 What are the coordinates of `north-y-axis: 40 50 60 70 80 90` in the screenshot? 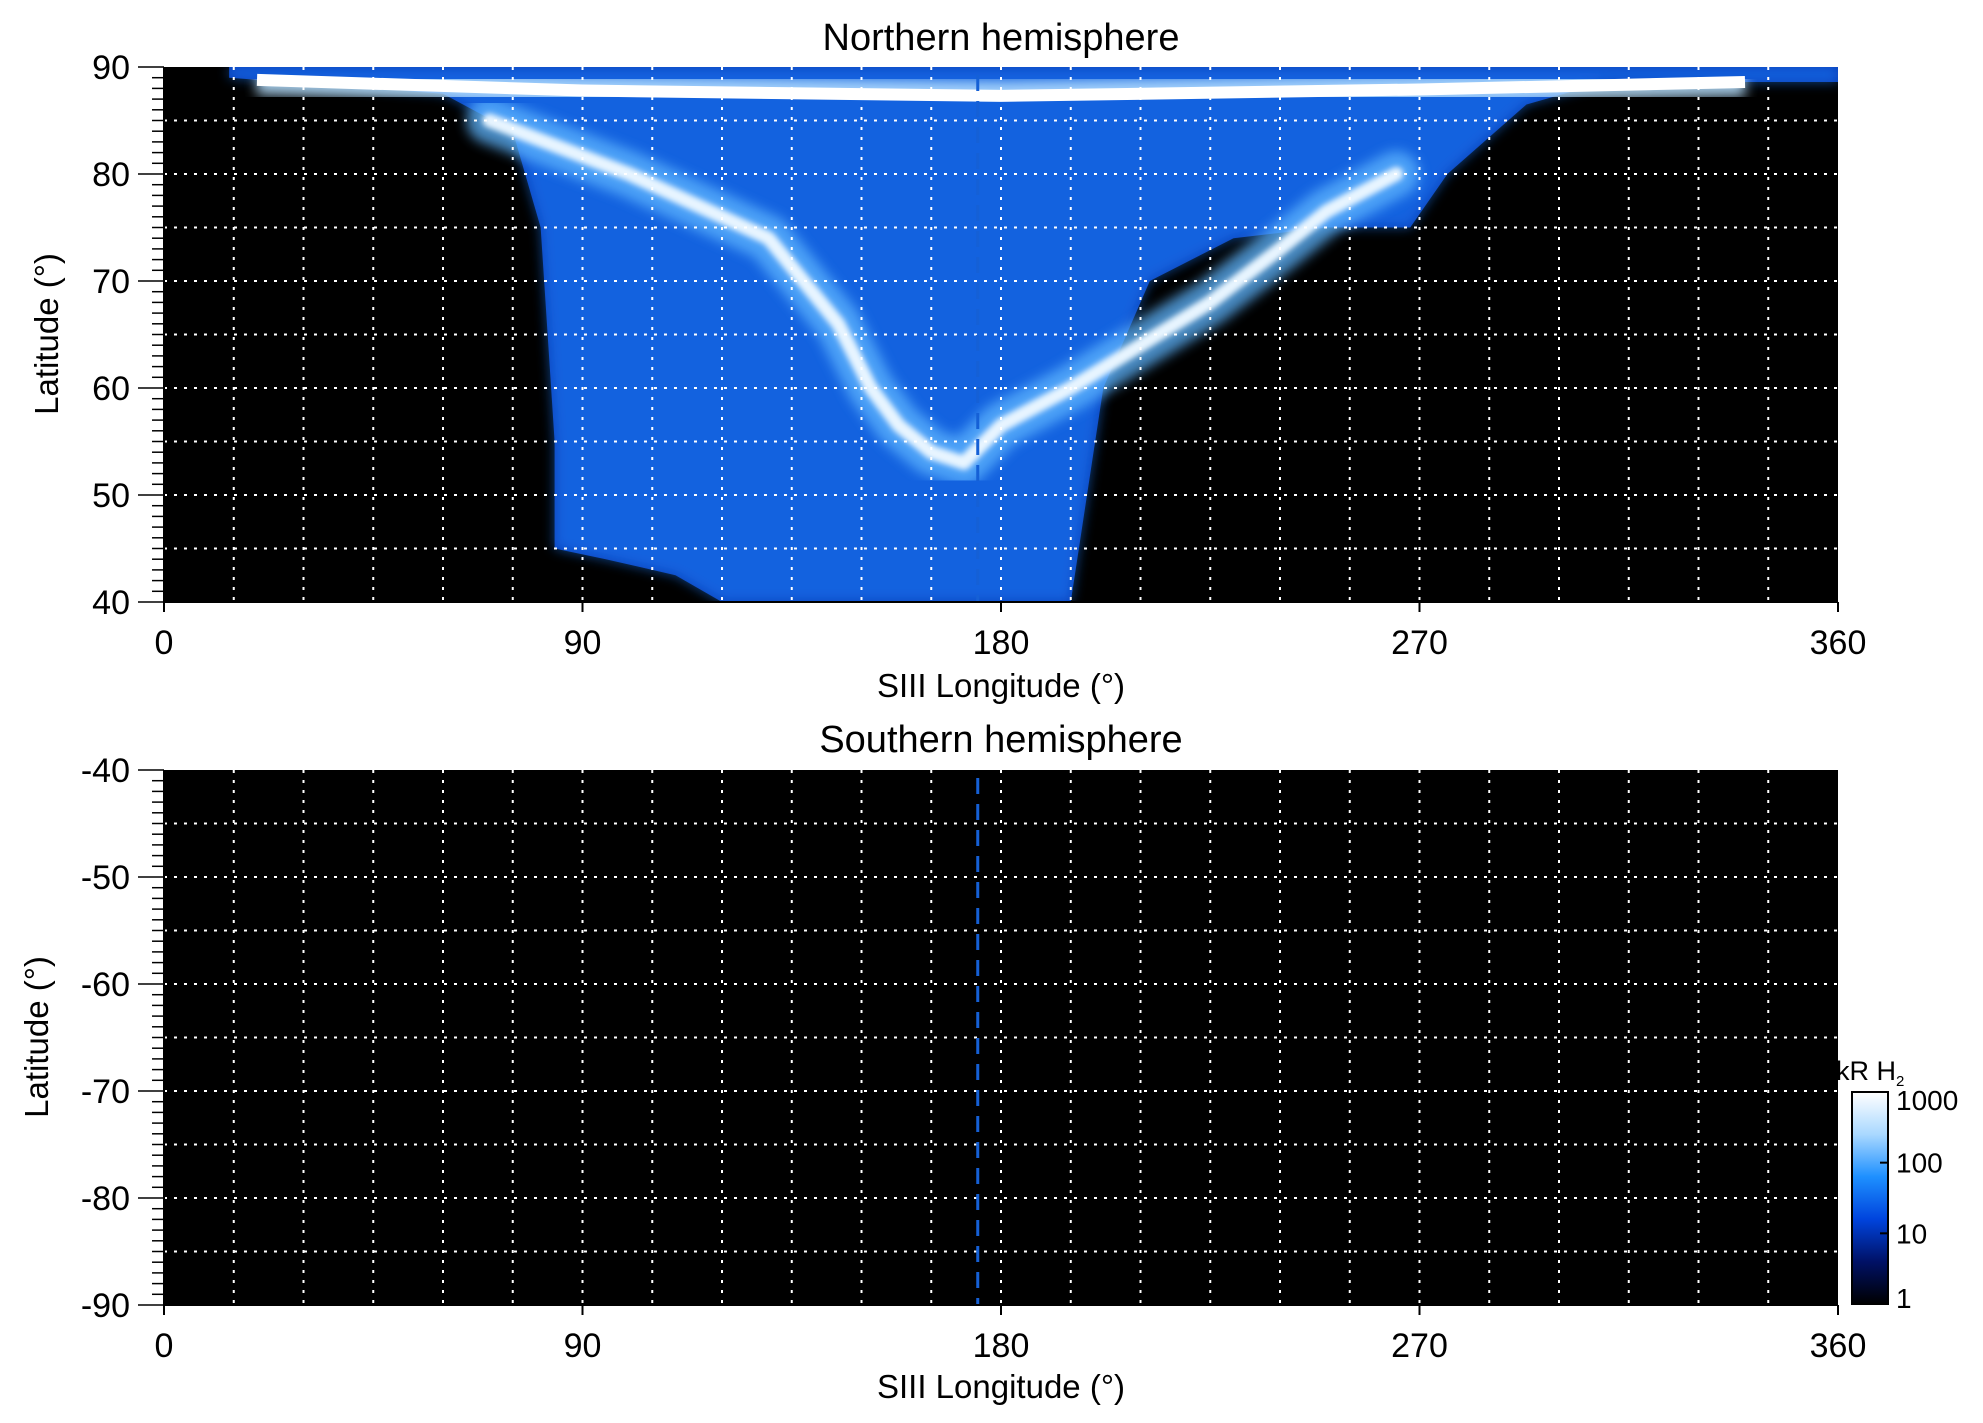 It's located at (128, 335).